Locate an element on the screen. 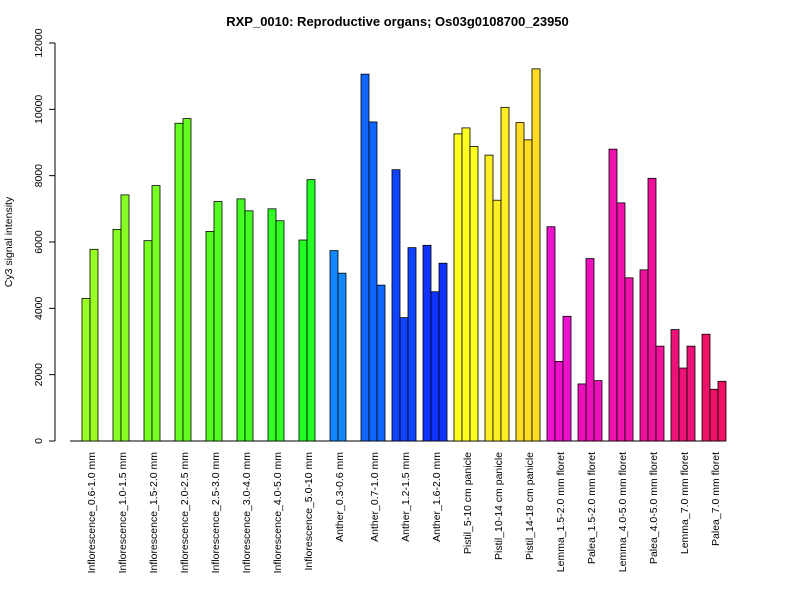 Image resolution: width=800 pixels, height=600 pixels. y-tick-label: 6000 is located at coordinates (39, 242).